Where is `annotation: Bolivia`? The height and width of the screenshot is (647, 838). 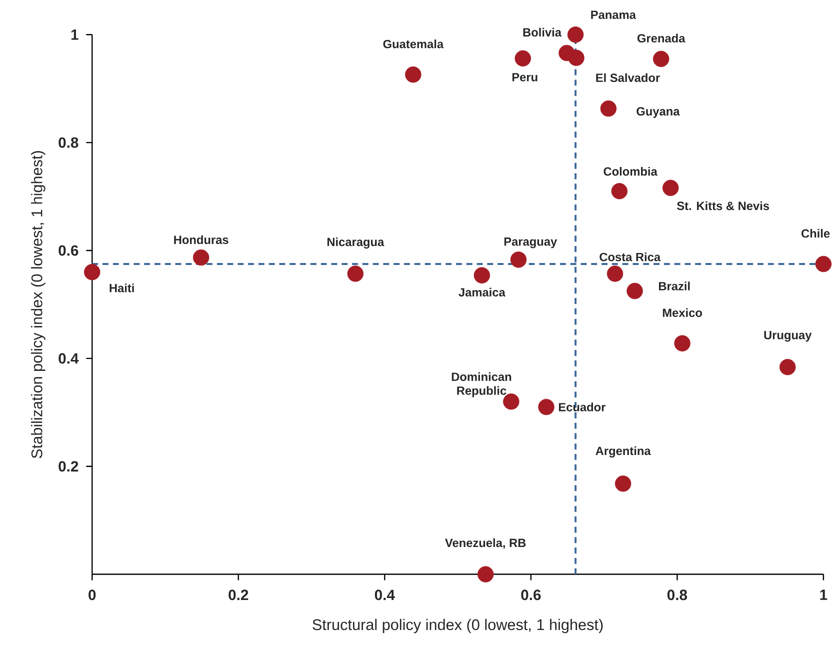 annotation: Bolivia is located at coordinates (542, 32).